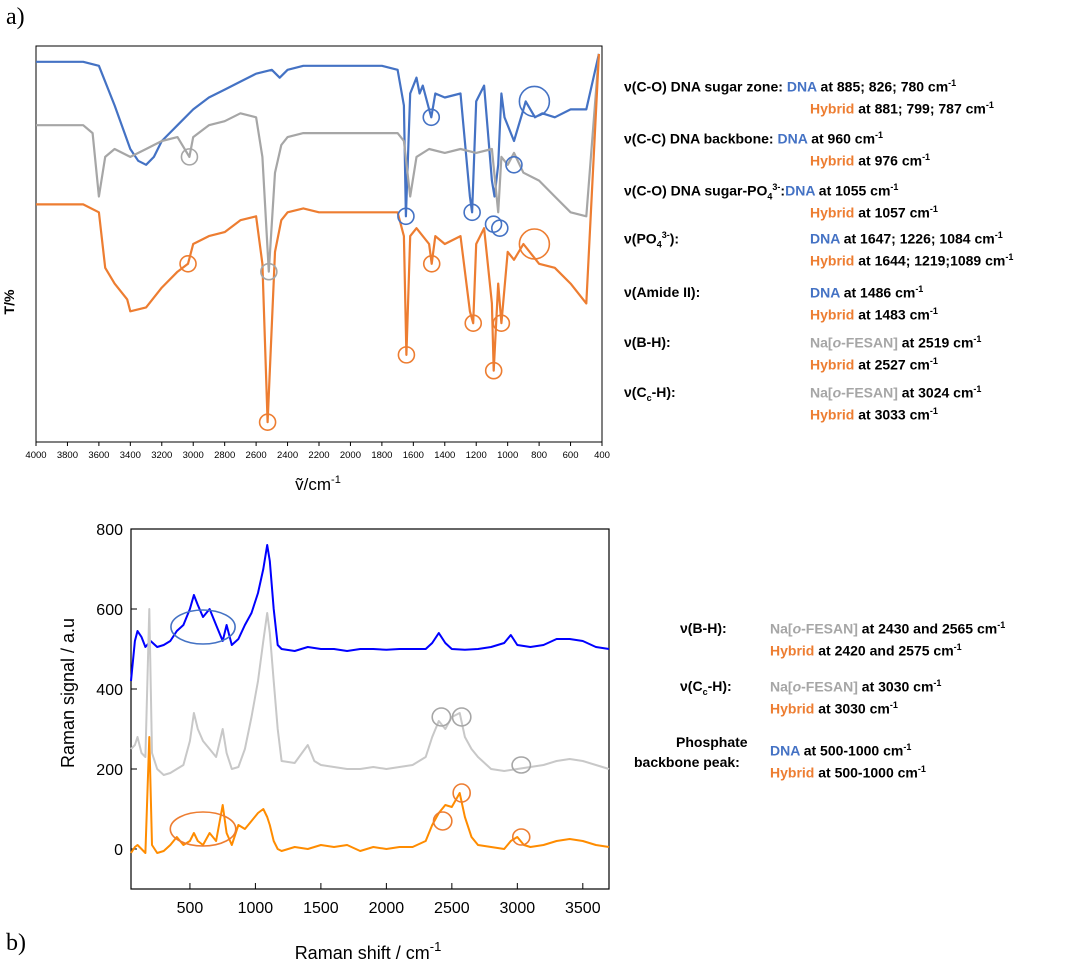 This screenshot has height=963, width=1072. I want to click on ftir-x-tick-label: 1400, so click(444, 455).